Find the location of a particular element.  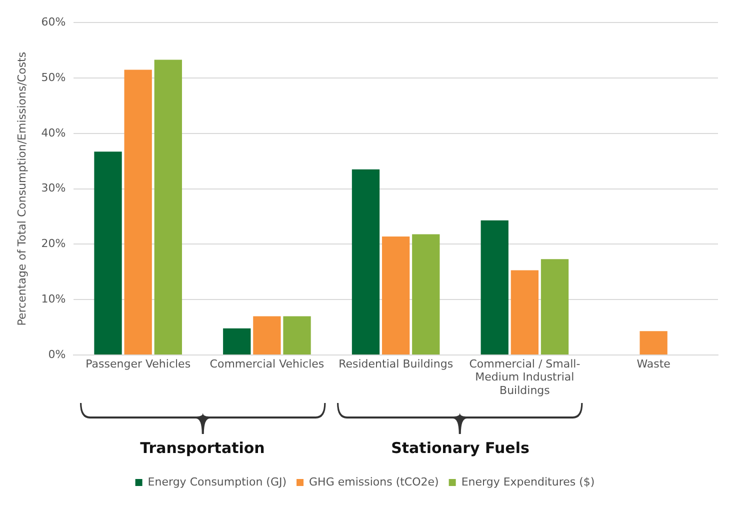

x-tick-label: Commercial Vehicles is located at coordinates (267, 363).